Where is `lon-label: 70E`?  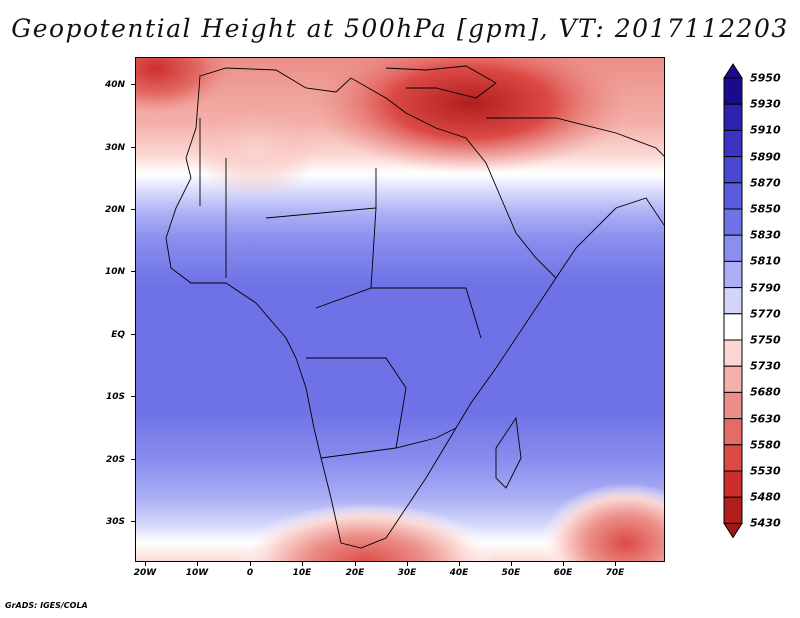 lon-label: 70E is located at coordinates (615, 573).